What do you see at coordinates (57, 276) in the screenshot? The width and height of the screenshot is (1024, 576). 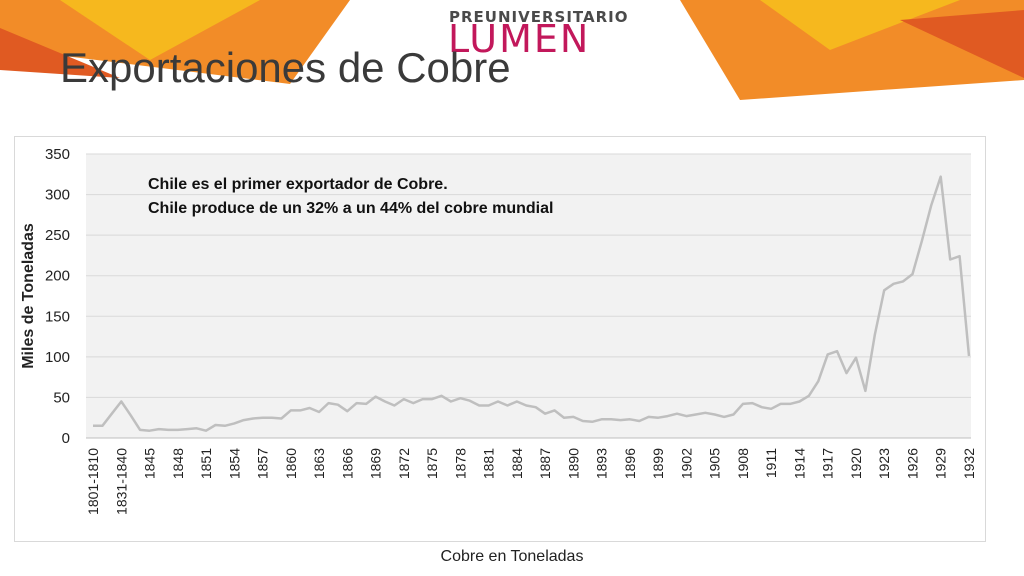 I see `y-tick-label: 200` at bounding box center [57, 276].